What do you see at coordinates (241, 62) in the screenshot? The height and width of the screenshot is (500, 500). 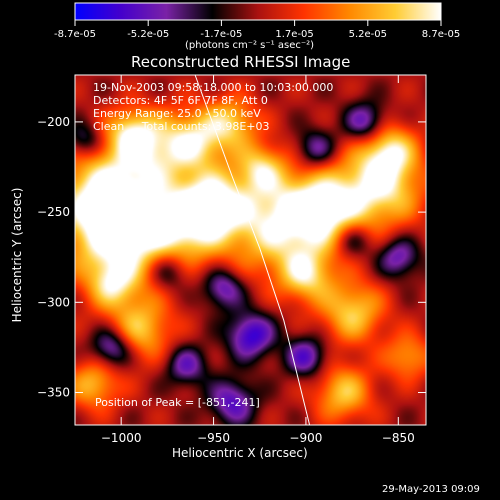 I see `chart-title: Reconstructed RHESSI Image` at bounding box center [241, 62].